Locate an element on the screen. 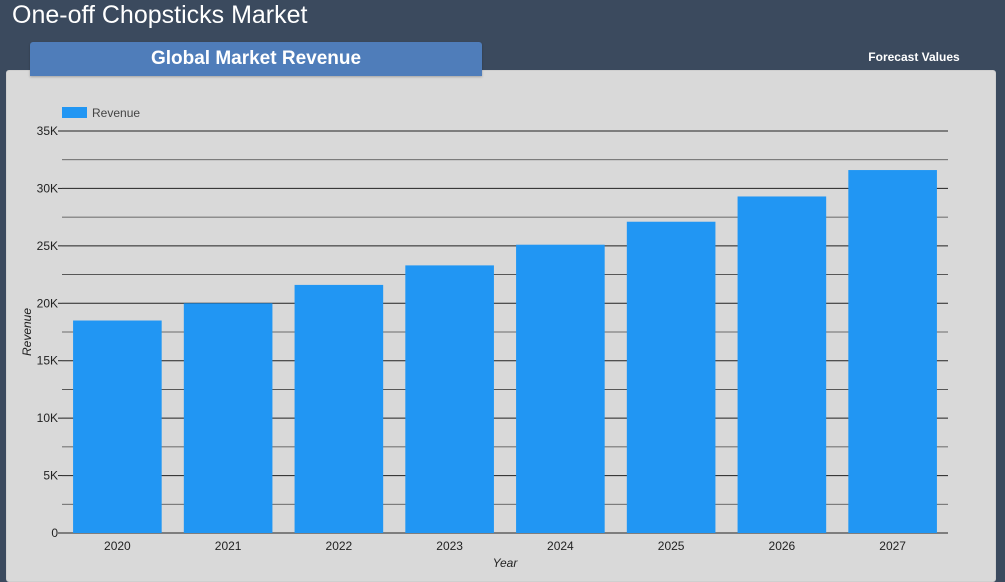  y-tick-label: 25K is located at coordinates (47, 246).